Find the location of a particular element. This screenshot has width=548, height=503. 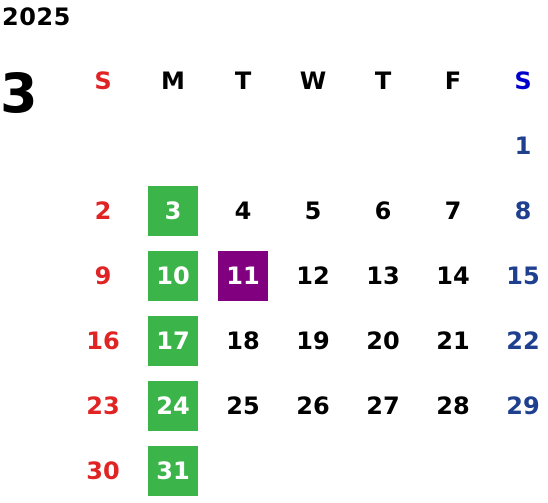

day-number: 27 is located at coordinates (383, 405).